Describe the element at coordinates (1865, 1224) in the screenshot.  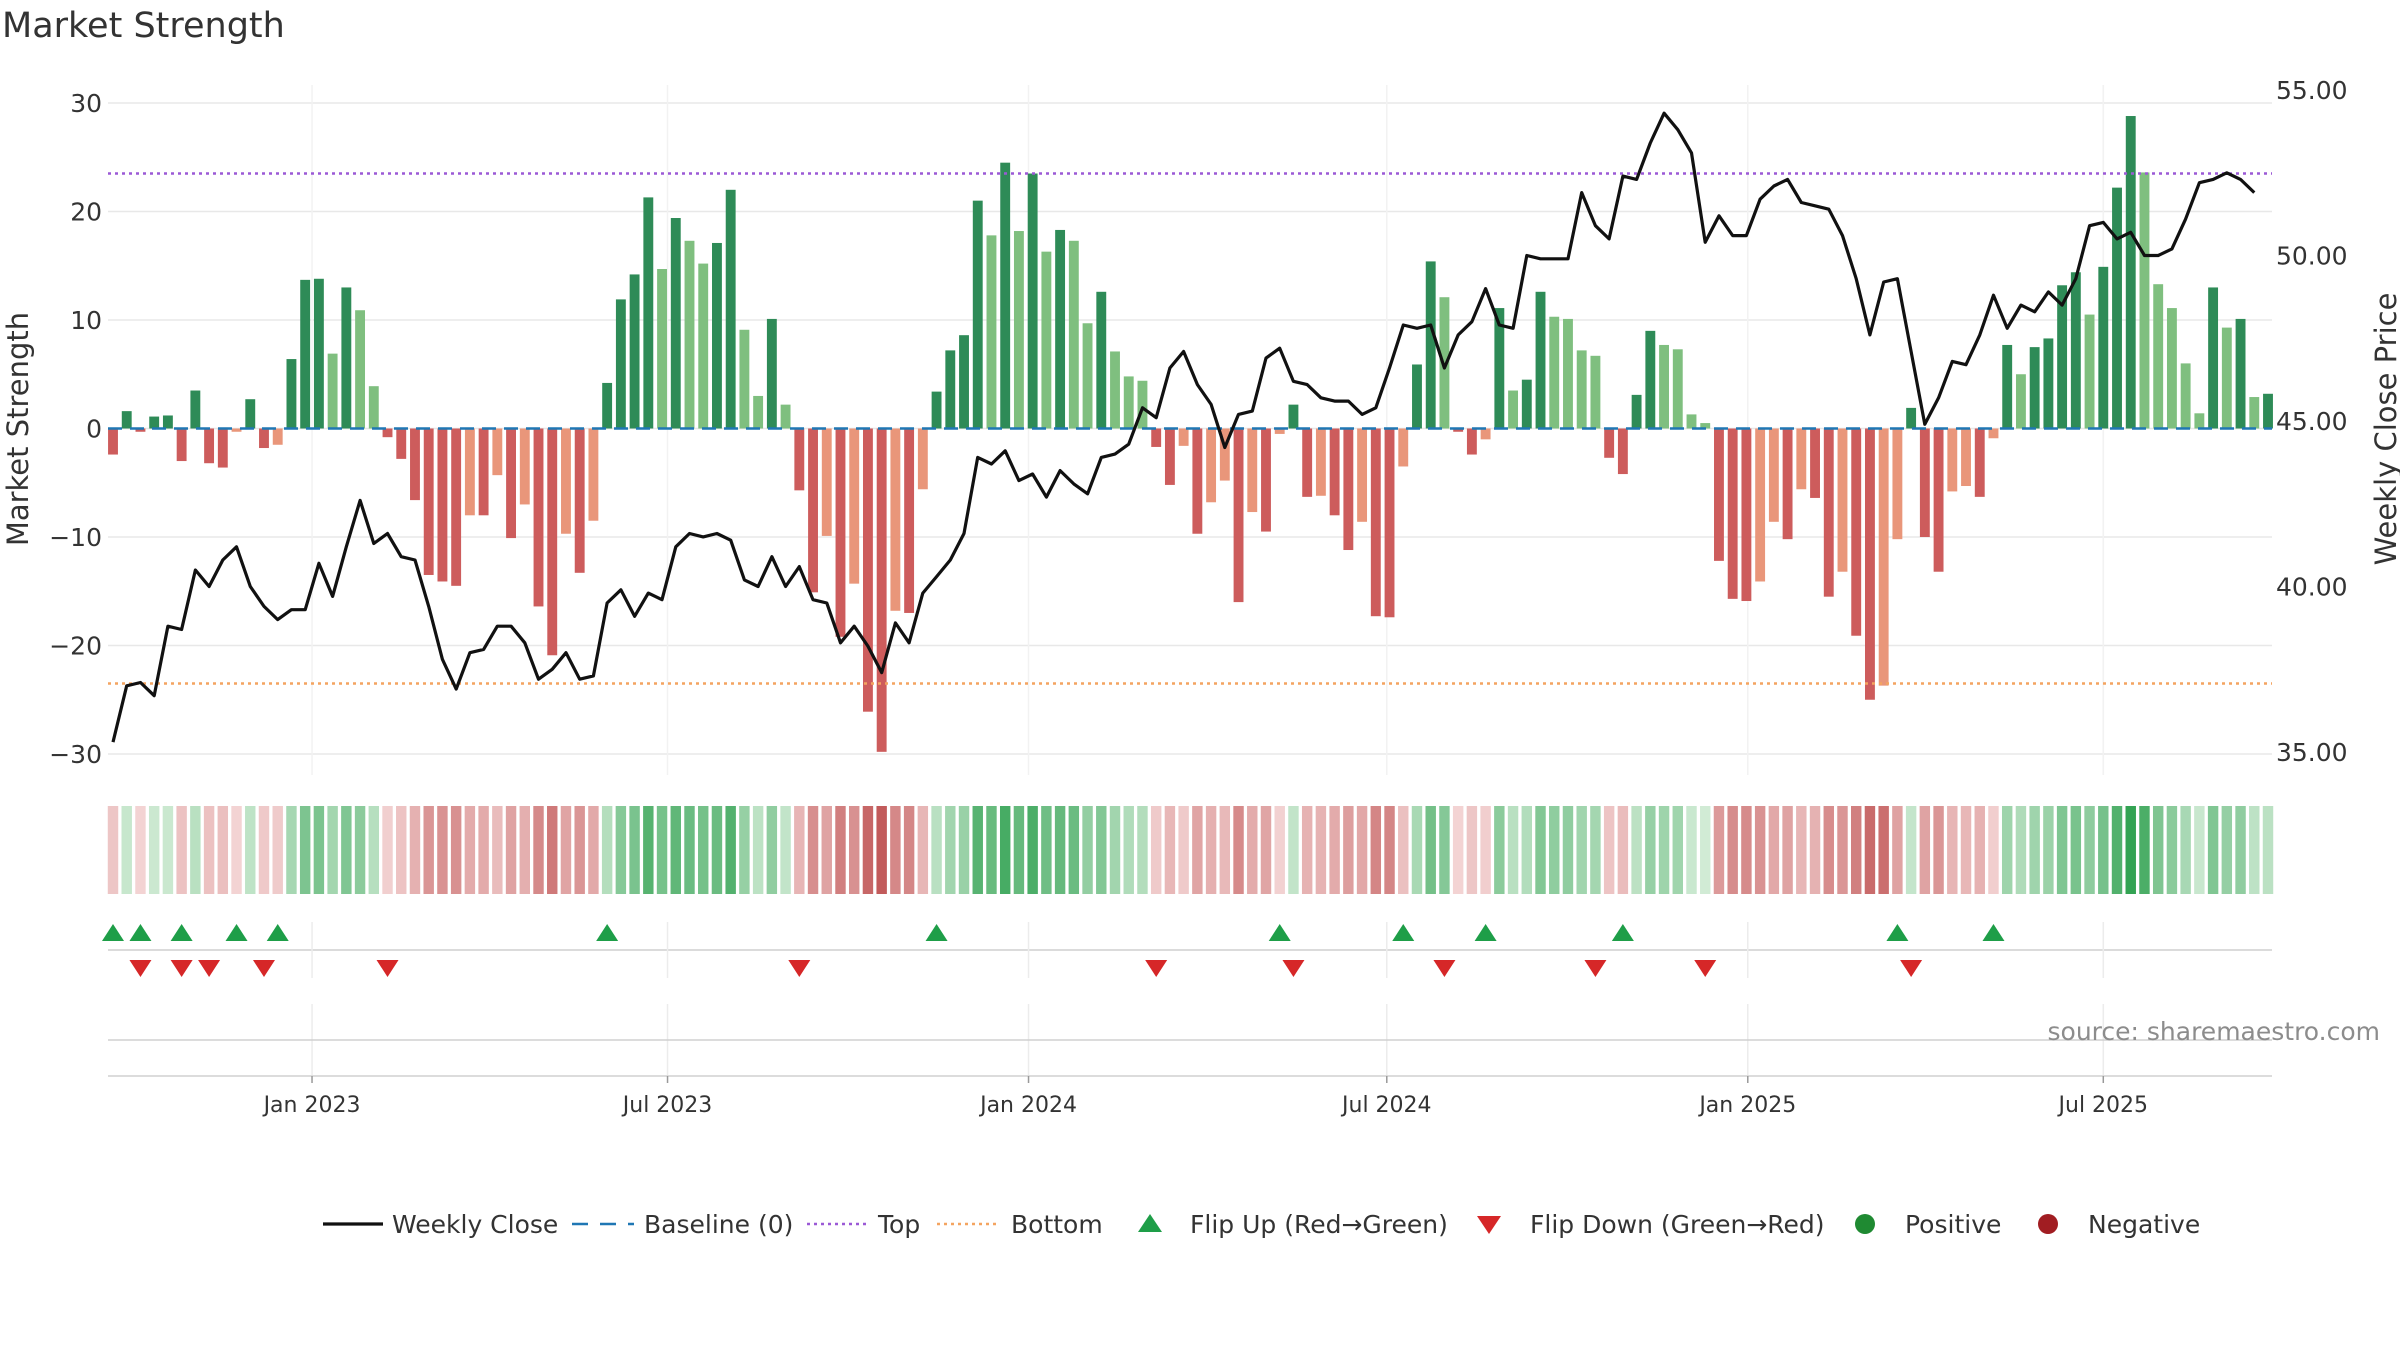
I see `legend-swatch` at that location.